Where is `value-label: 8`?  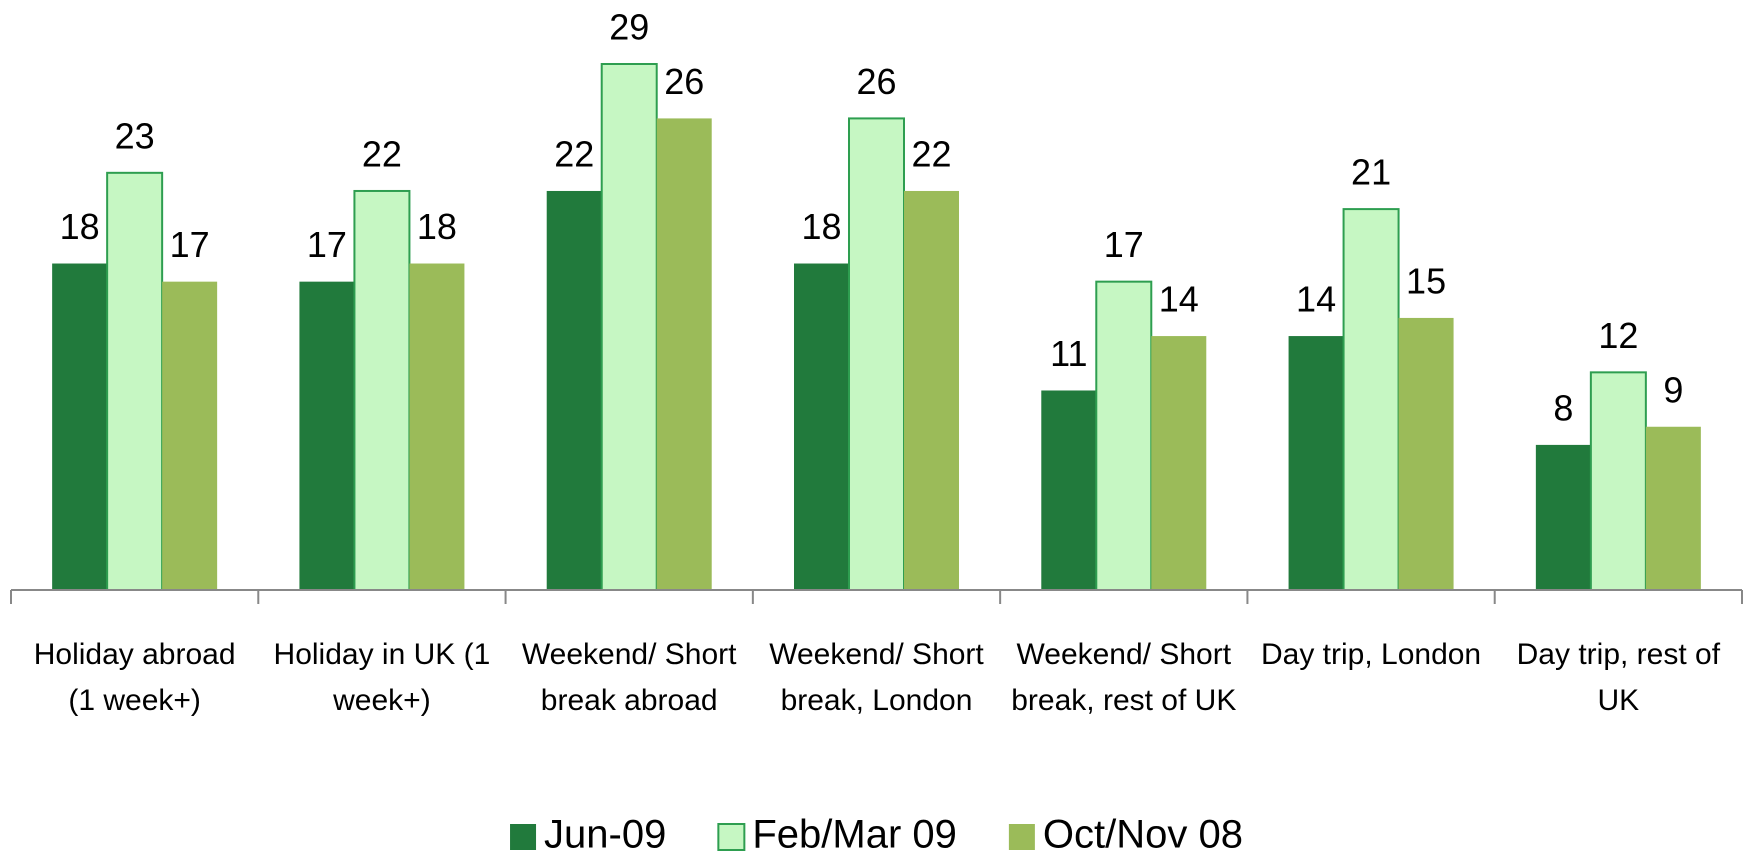 value-label: 8 is located at coordinates (1563, 407).